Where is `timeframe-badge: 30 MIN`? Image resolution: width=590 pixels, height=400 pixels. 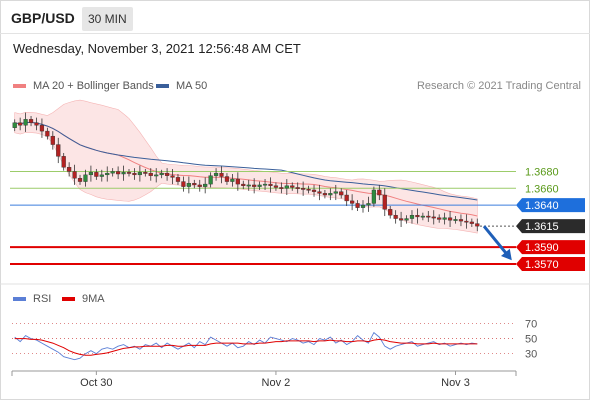 timeframe-badge: 30 MIN is located at coordinates (107, 19).